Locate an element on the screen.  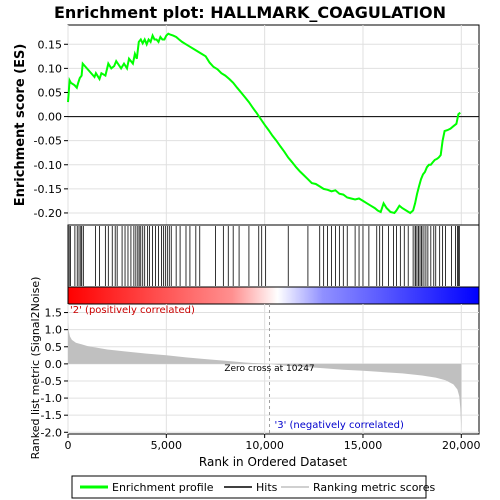
hits-panel is located at coordinates (273, 256).